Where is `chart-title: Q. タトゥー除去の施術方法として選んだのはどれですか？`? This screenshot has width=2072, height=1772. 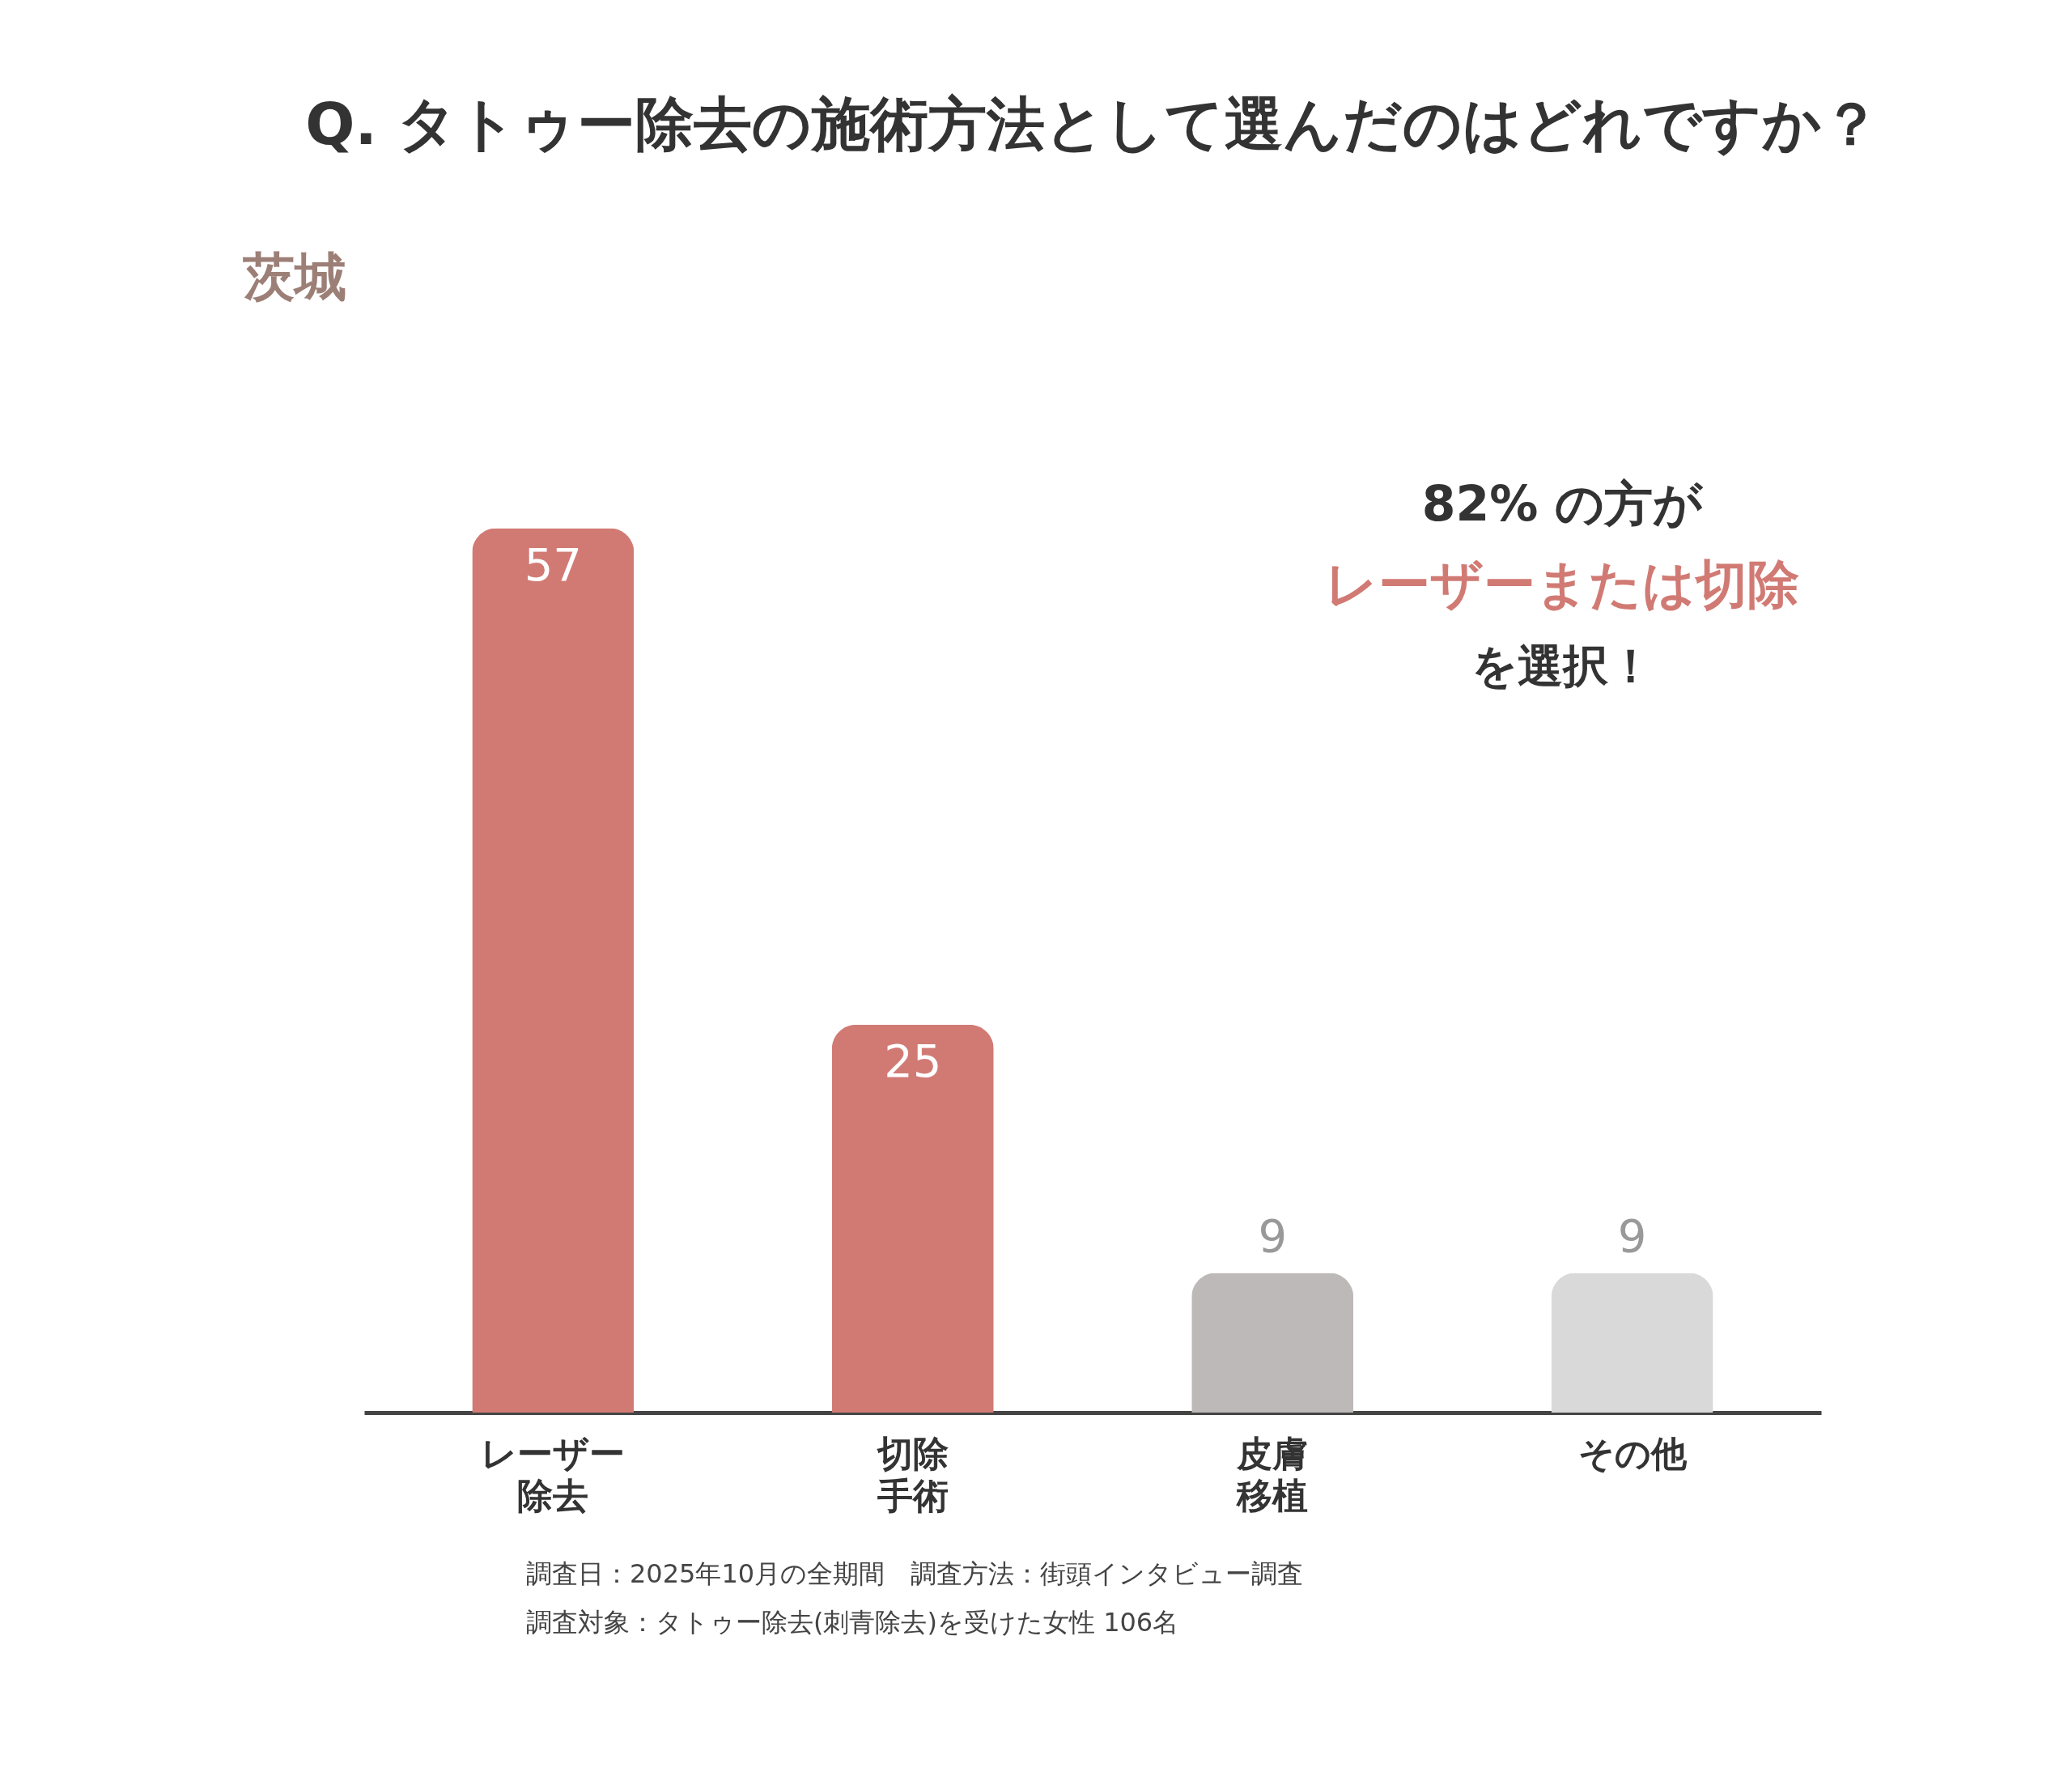 chart-title: Q. タトゥー除去の施術方法として選んだのはどれですか？ is located at coordinates (1092, 124).